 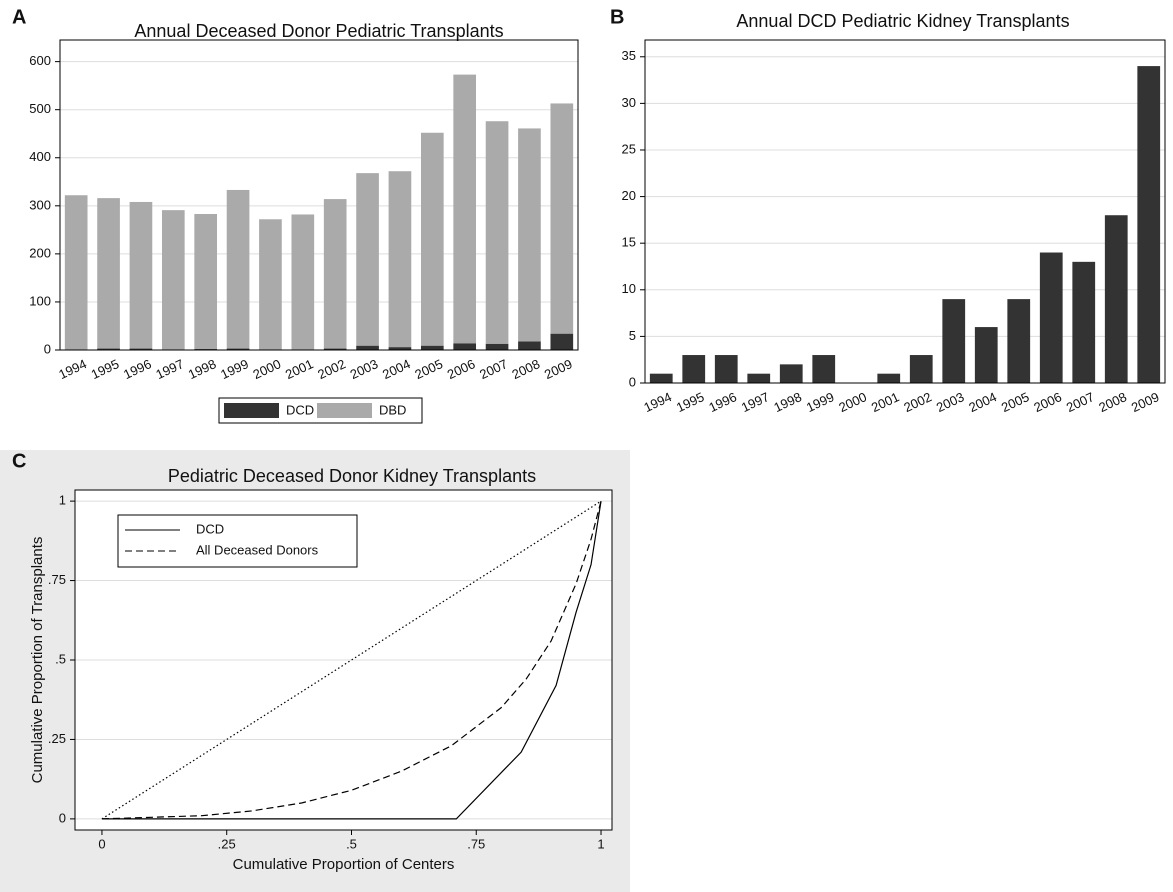 What do you see at coordinates (57, 579) in the screenshot?
I see `y-tick-label: .75` at bounding box center [57, 579].